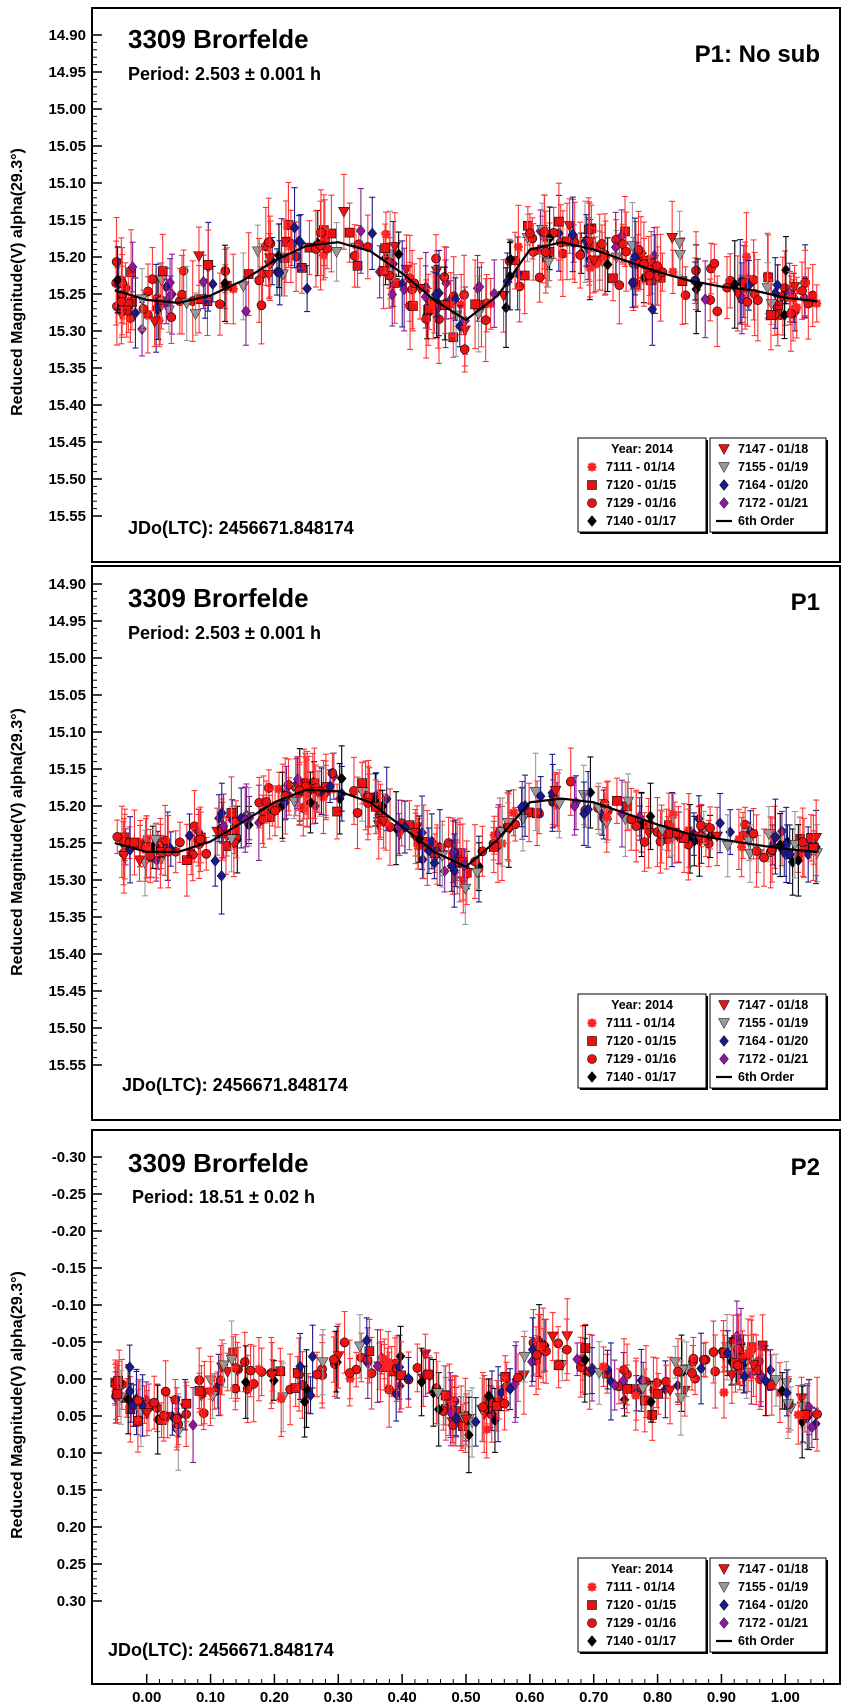 The height and width of the screenshot is (1703, 861). I want to click on legend-box-right, so click(768, 485).